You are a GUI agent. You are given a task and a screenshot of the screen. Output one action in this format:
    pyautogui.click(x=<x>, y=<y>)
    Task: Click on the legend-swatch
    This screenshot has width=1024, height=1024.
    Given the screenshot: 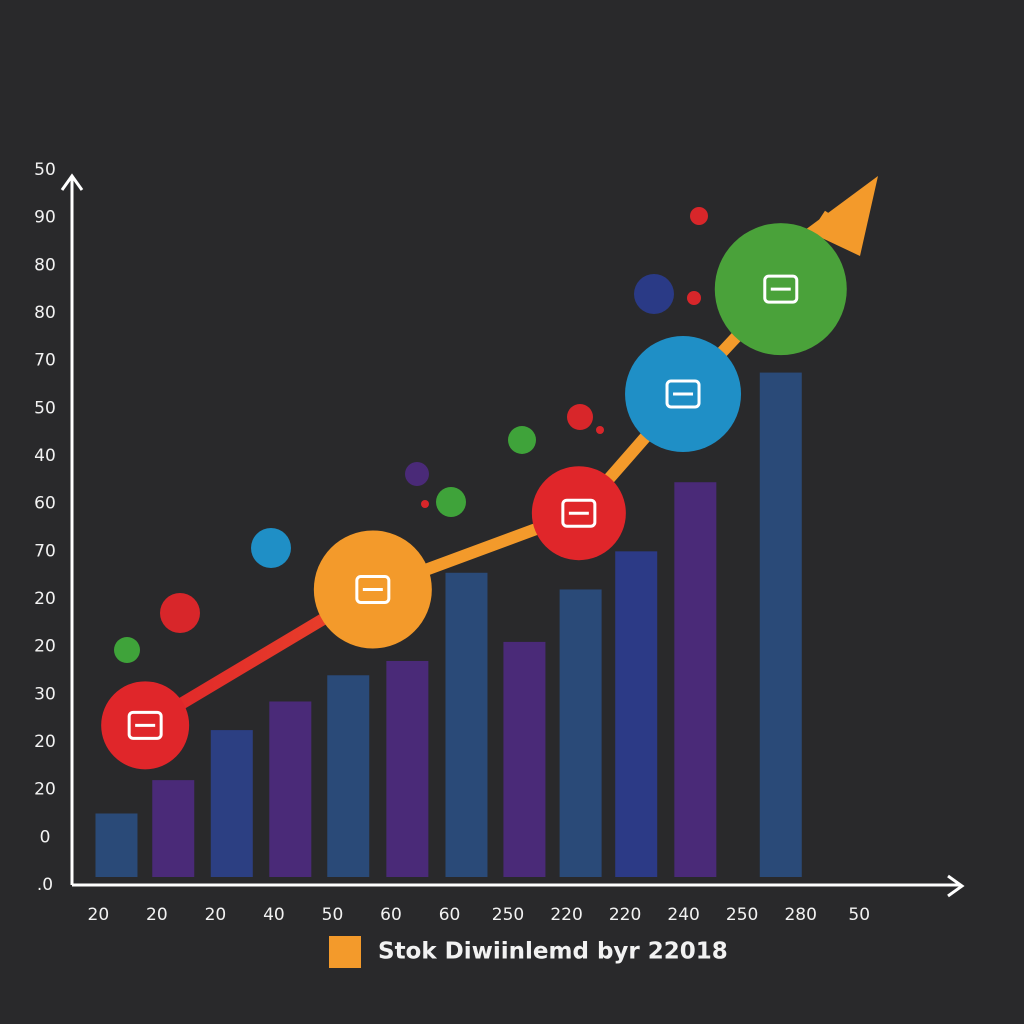 What is the action you would take?
    pyautogui.click(x=345, y=952)
    